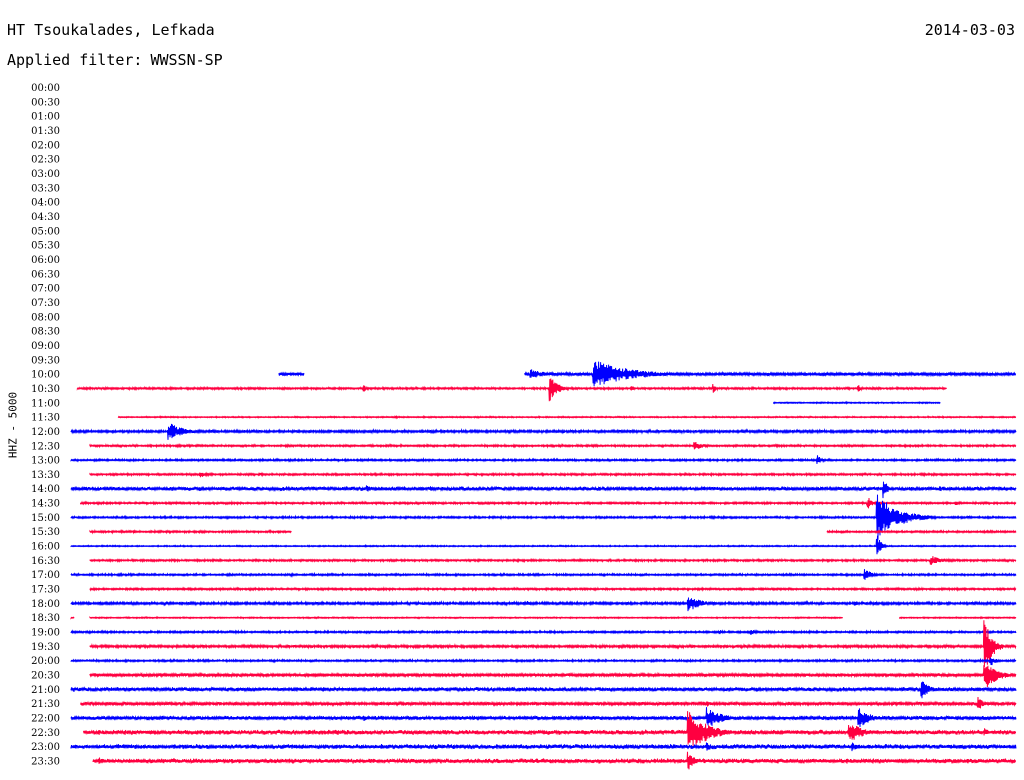 This screenshot has height=780, width=1024. I want to click on time-label: 21:30, so click(45, 704).